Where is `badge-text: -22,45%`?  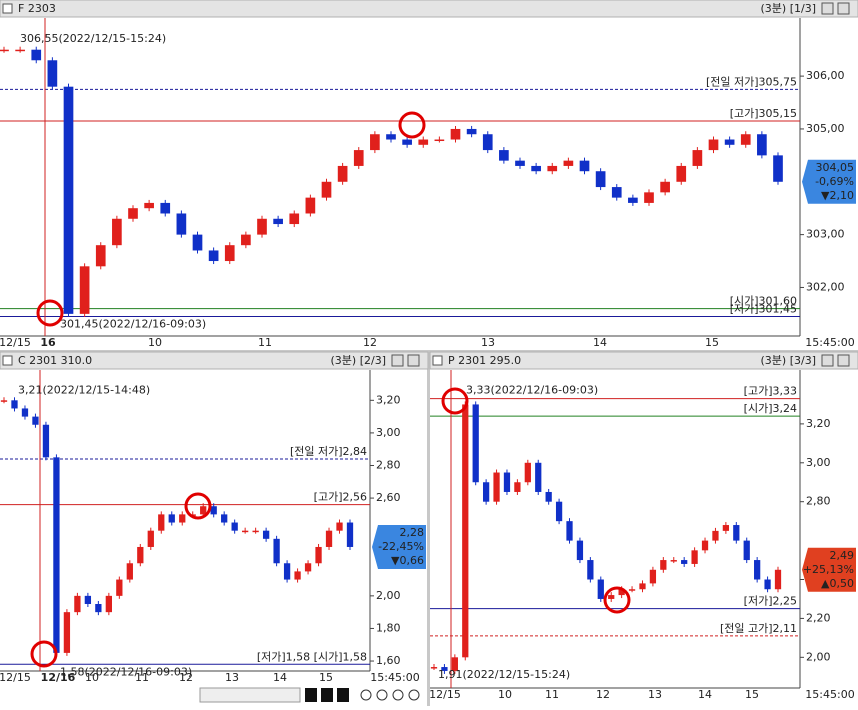 badge-text: -22,45% is located at coordinates (401, 546).